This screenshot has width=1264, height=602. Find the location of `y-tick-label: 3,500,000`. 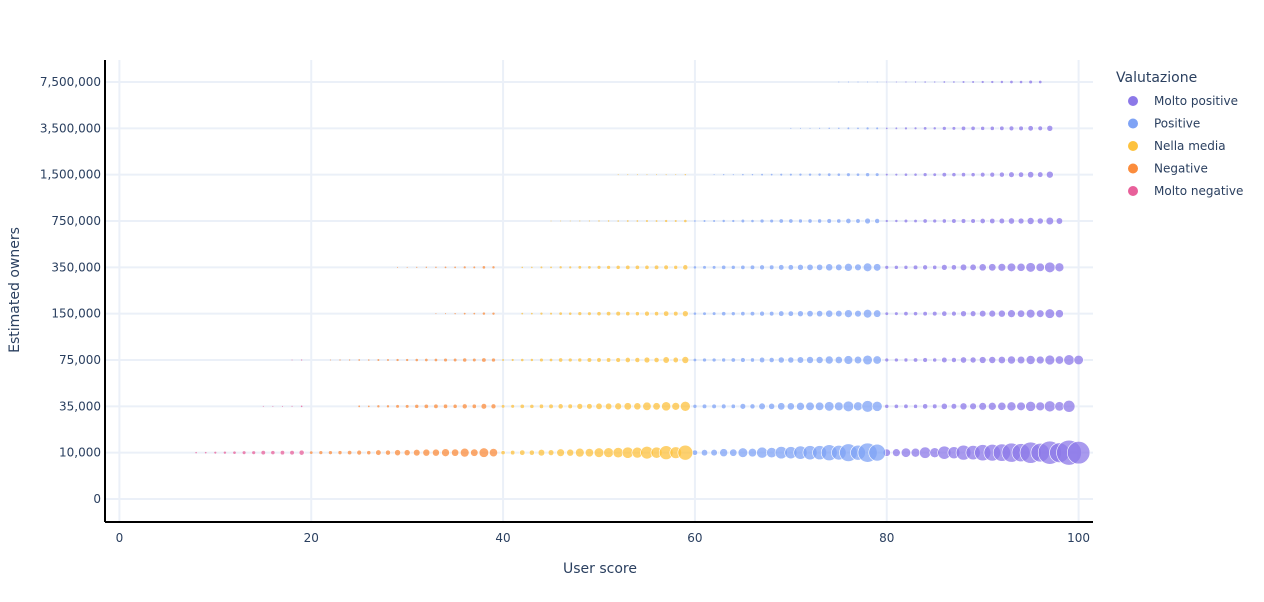

y-tick-label: 3,500,000 is located at coordinates (70, 128).